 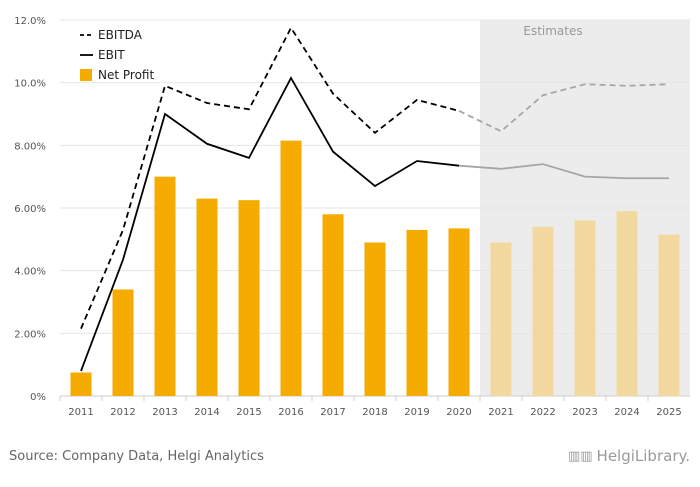 What do you see at coordinates (120, 35) in the screenshot?
I see `legend-label-ebitda: EBITDA` at bounding box center [120, 35].